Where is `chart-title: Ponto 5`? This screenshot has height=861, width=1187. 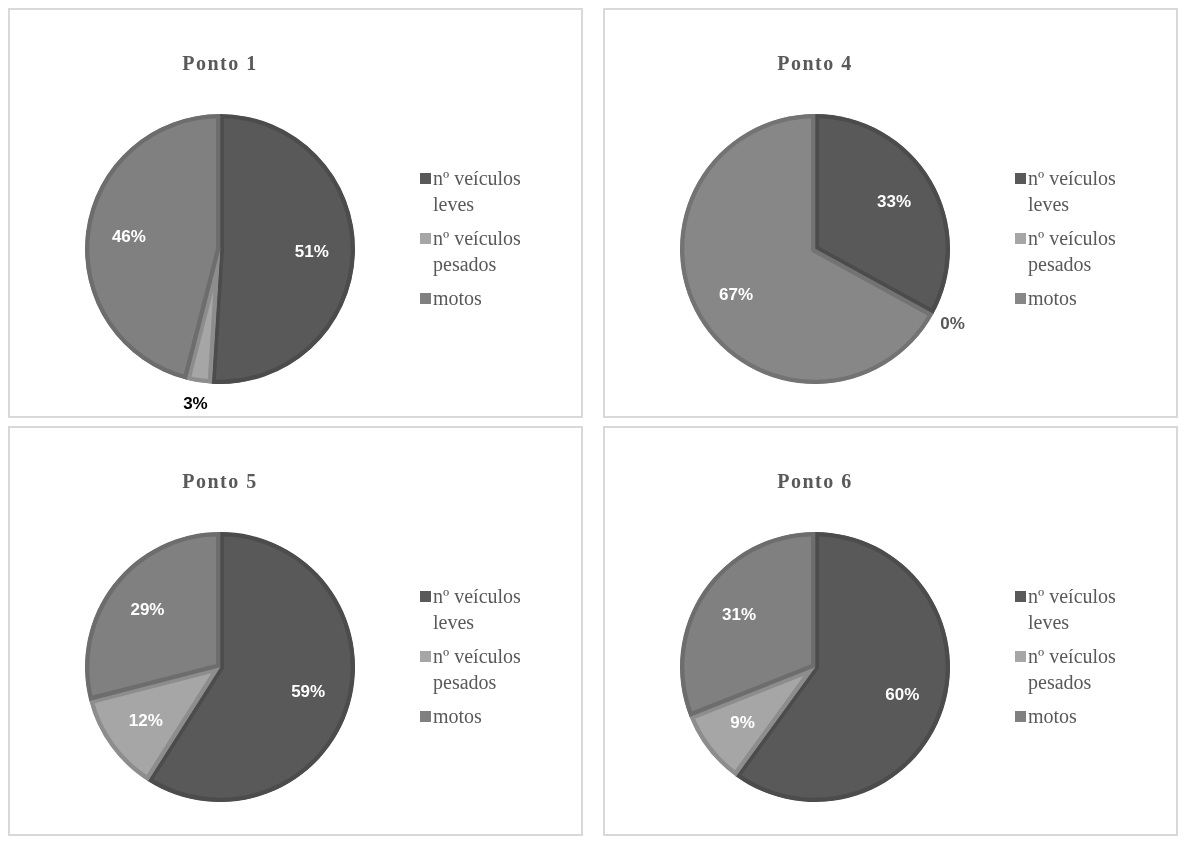
chart-title: Ponto 5 is located at coordinates (220, 481).